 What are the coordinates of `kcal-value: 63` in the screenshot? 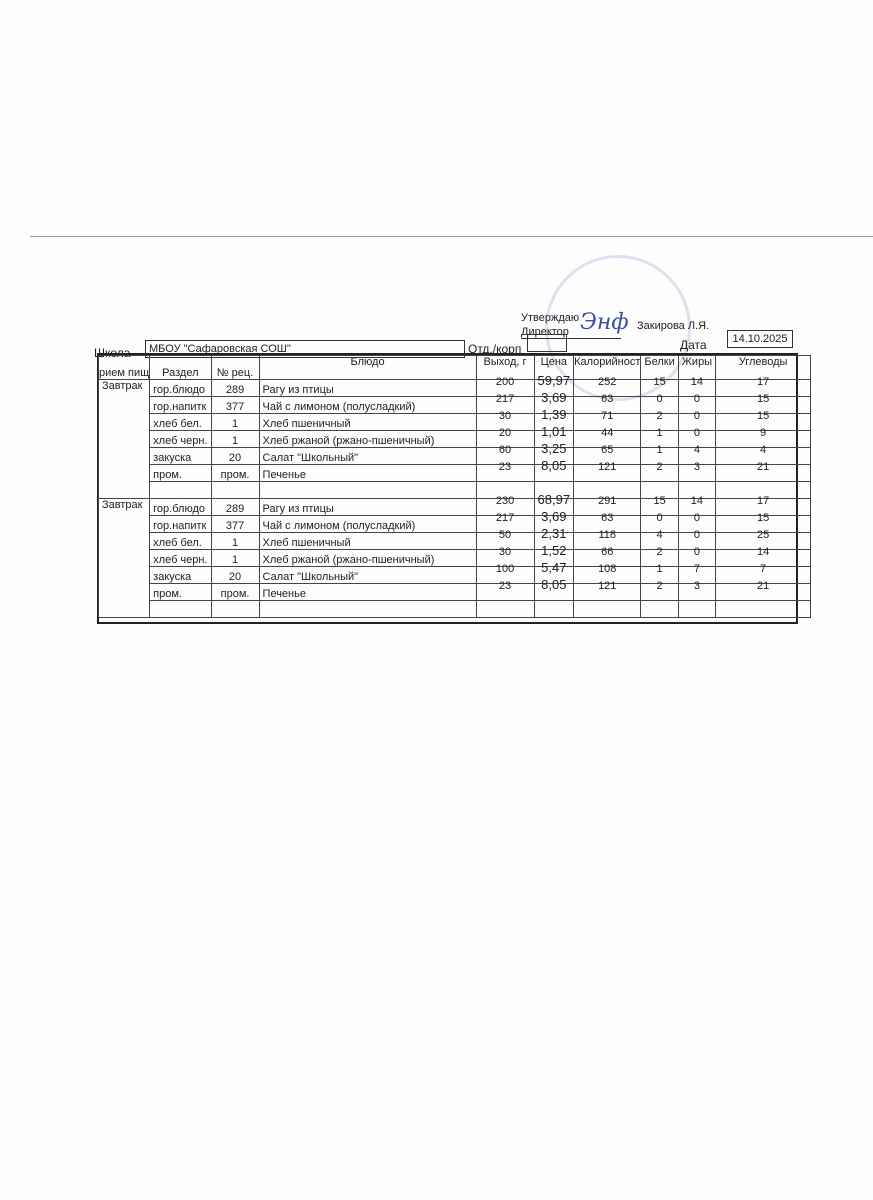 It's located at (607, 399).